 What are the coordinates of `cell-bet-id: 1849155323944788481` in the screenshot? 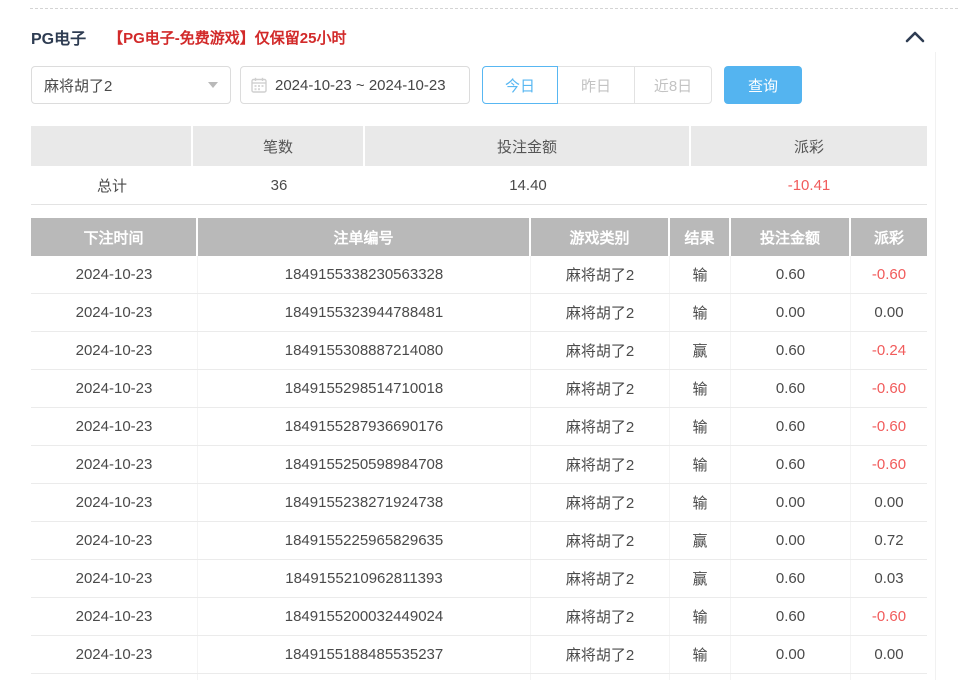 It's located at (364, 312).